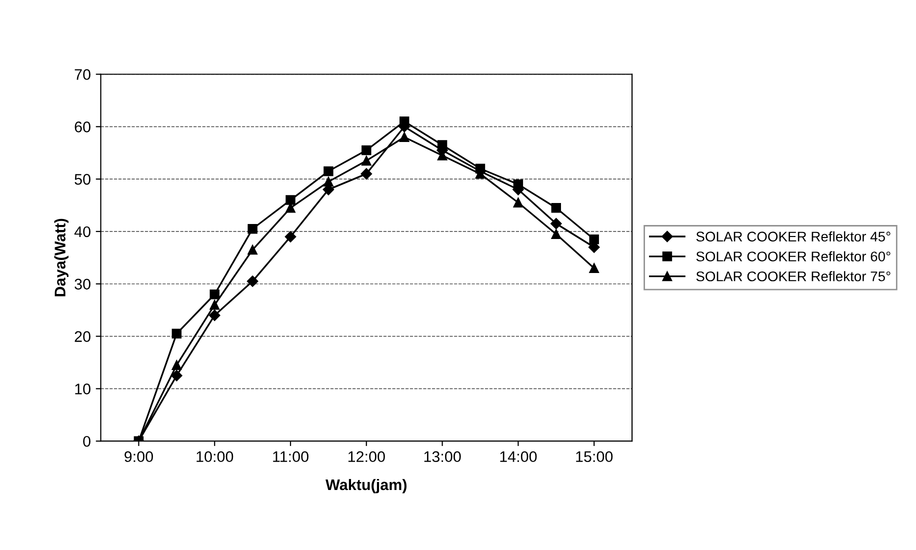 The width and height of the screenshot is (916, 550). I want to click on legend-label: SOLAR COOKER Reflektor 75°, so click(793, 276).